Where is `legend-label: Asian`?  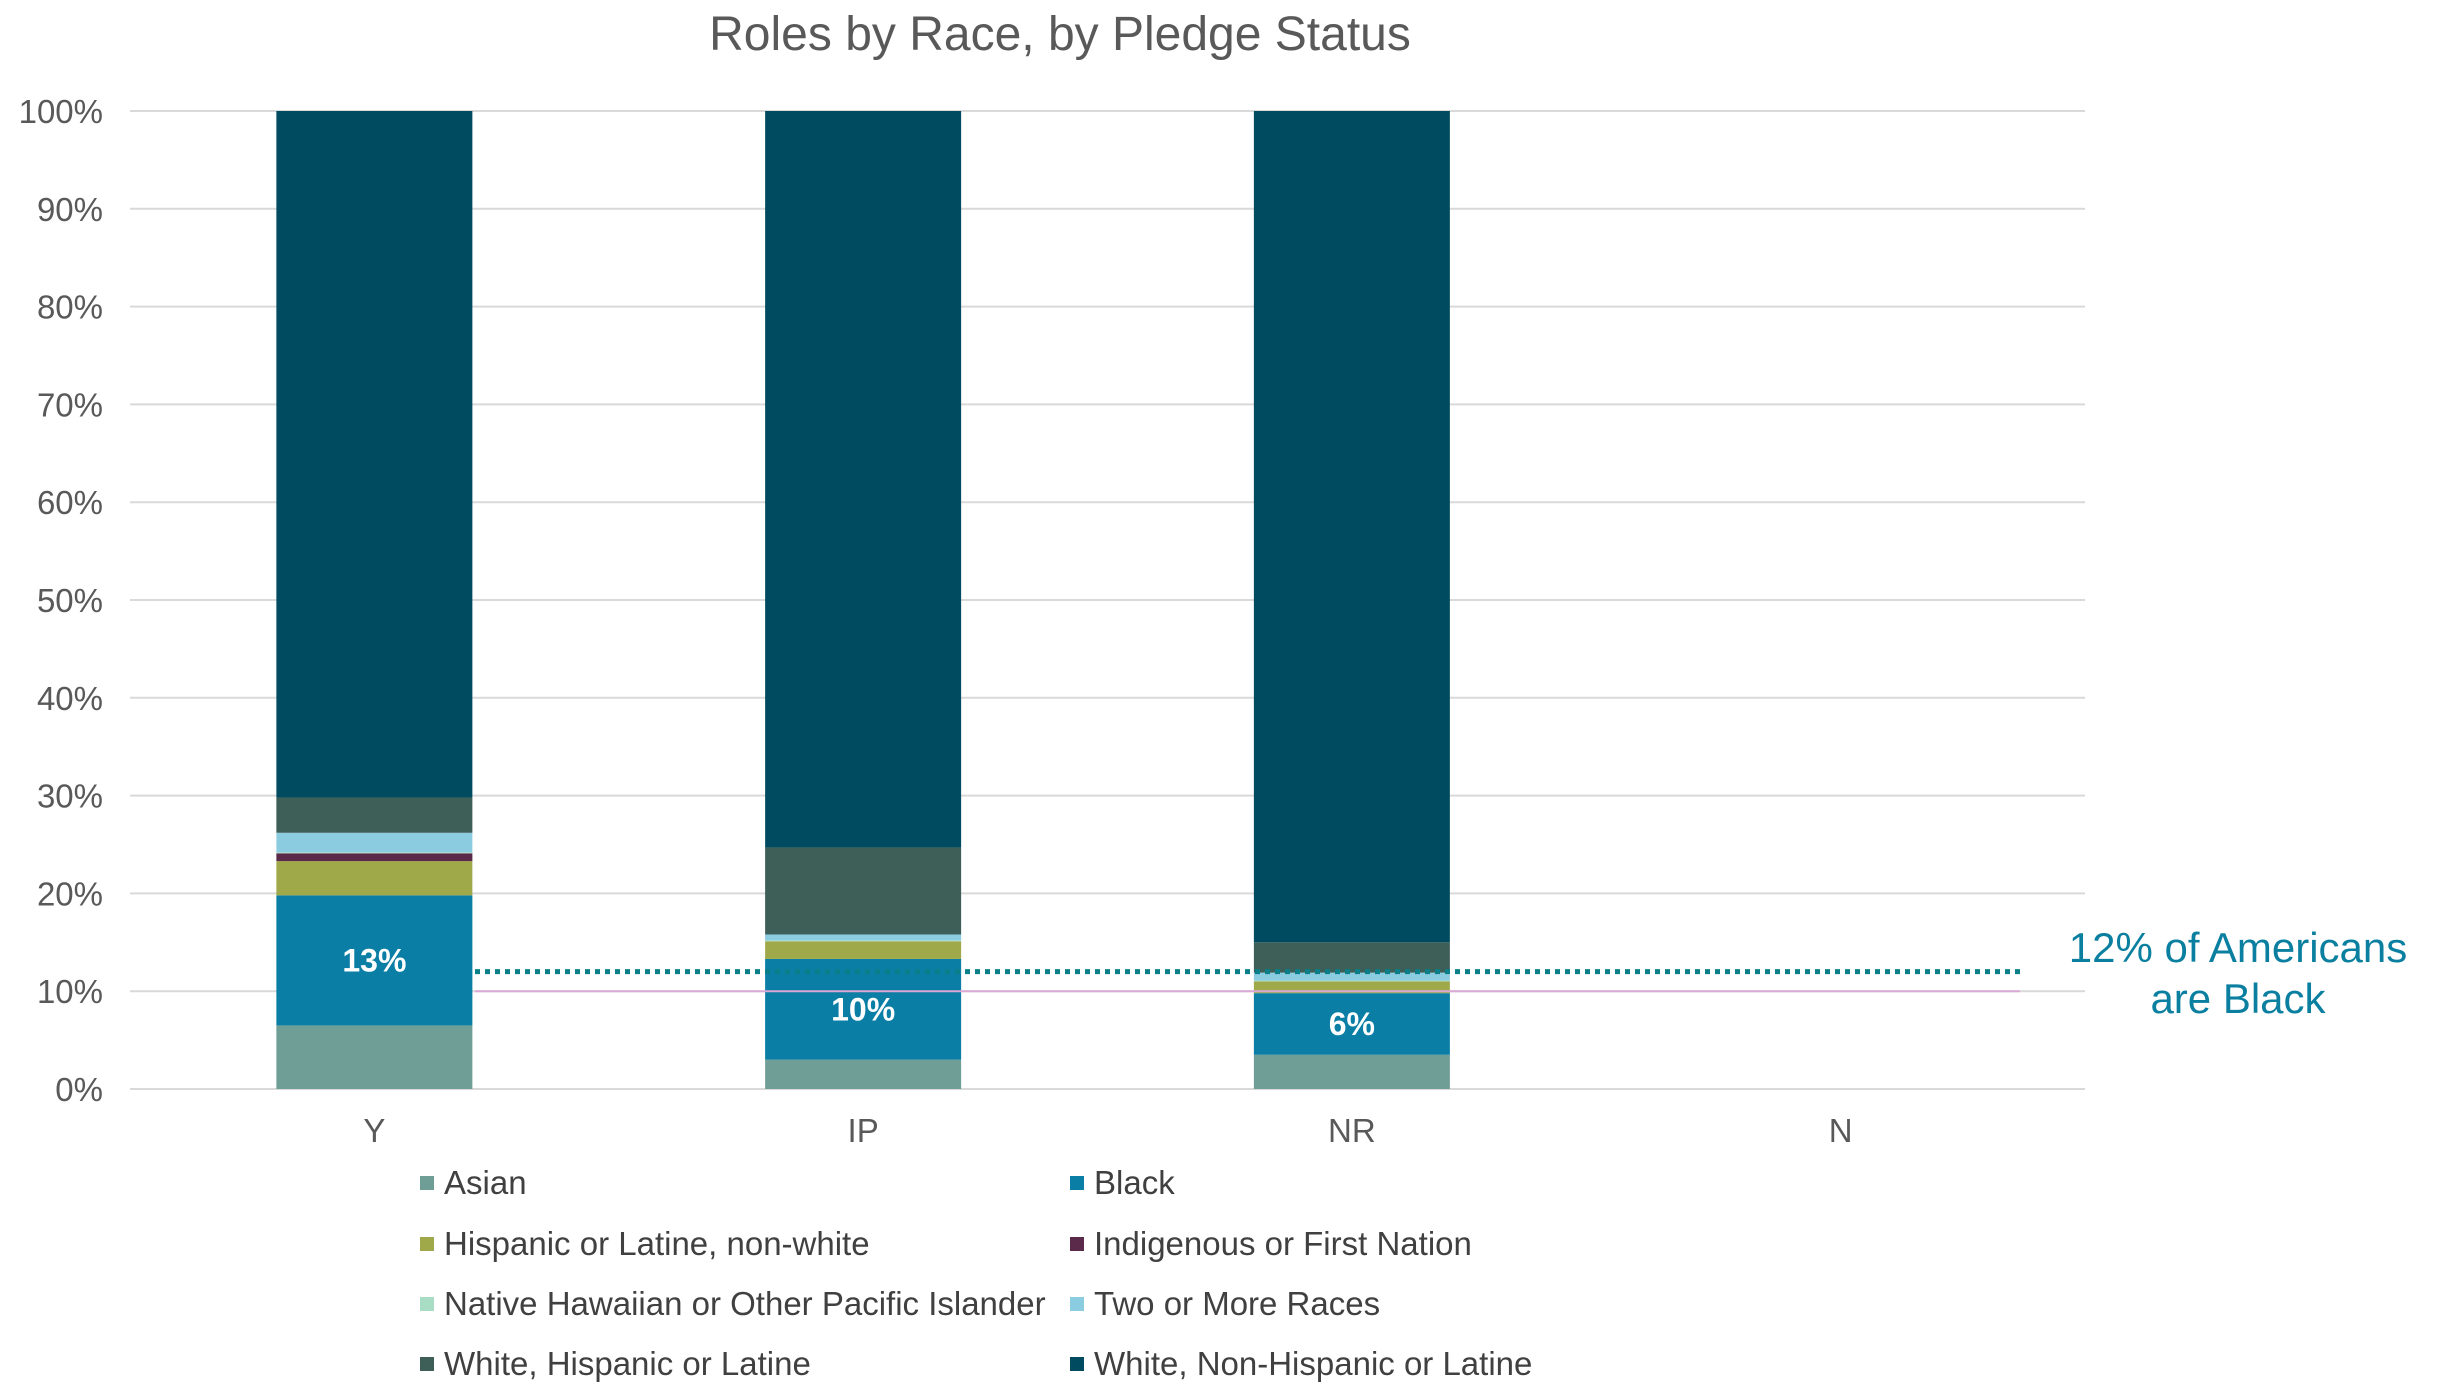
legend-label: Asian is located at coordinates (485, 1182).